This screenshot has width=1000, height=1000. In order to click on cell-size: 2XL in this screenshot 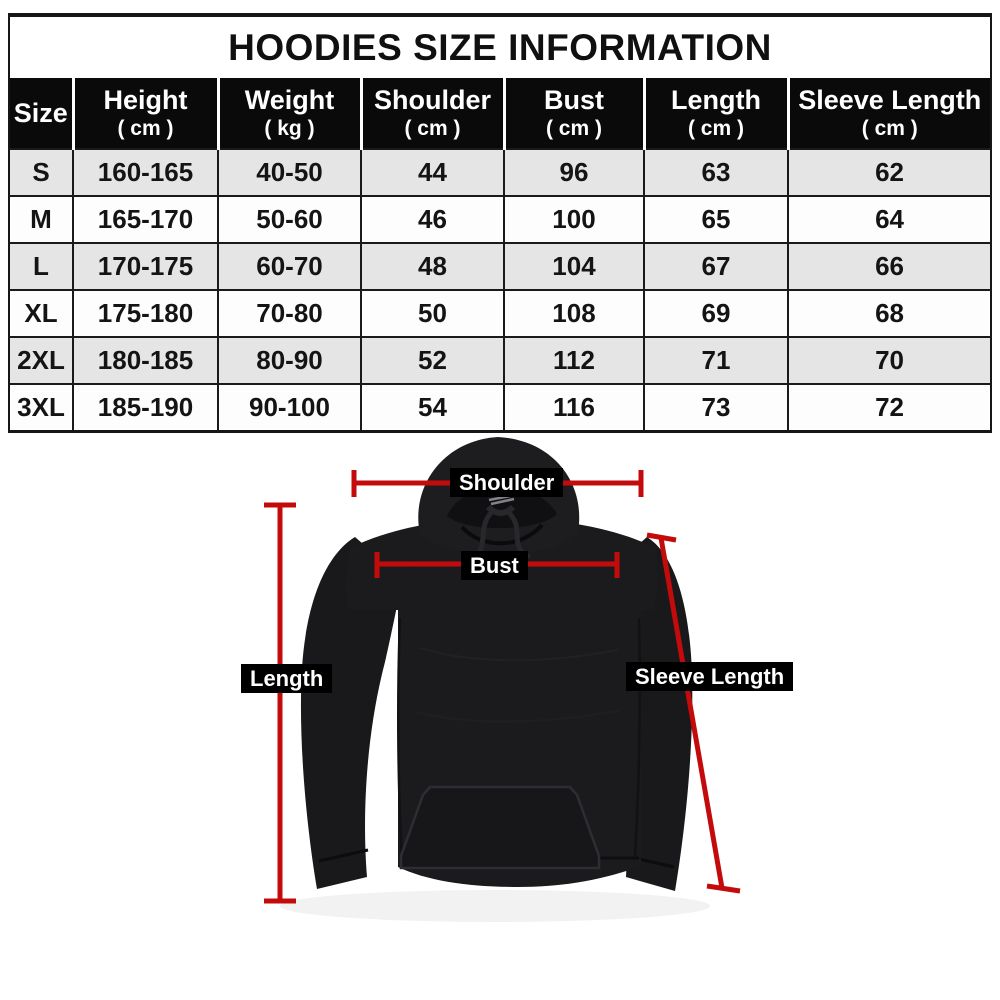, I will do `click(41, 360)`.